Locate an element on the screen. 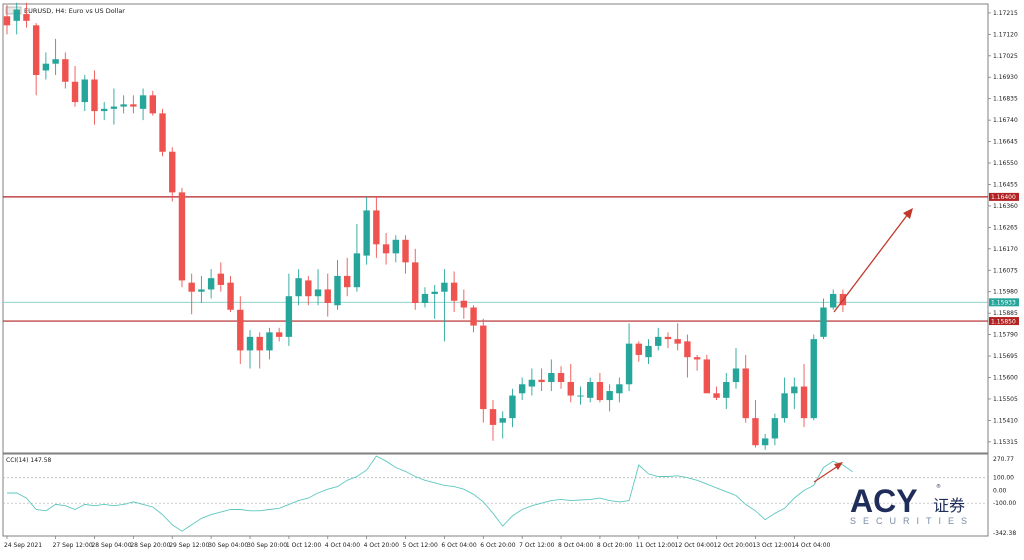  cci-trend-arrow-head is located at coordinates (838, 466).